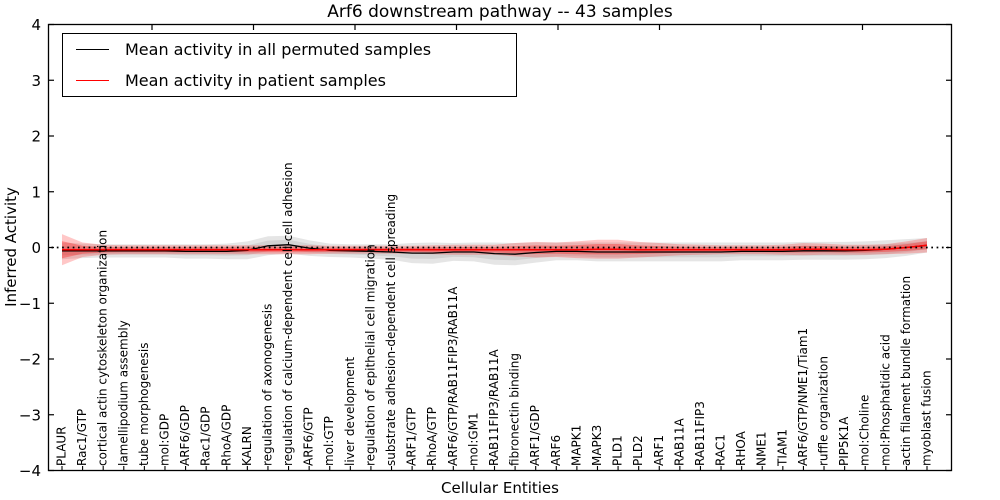 The height and width of the screenshot is (500, 1000). Describe the element at coordinates (36, 192) in the screenshot. I see `y-tick-label: 1` at that location.